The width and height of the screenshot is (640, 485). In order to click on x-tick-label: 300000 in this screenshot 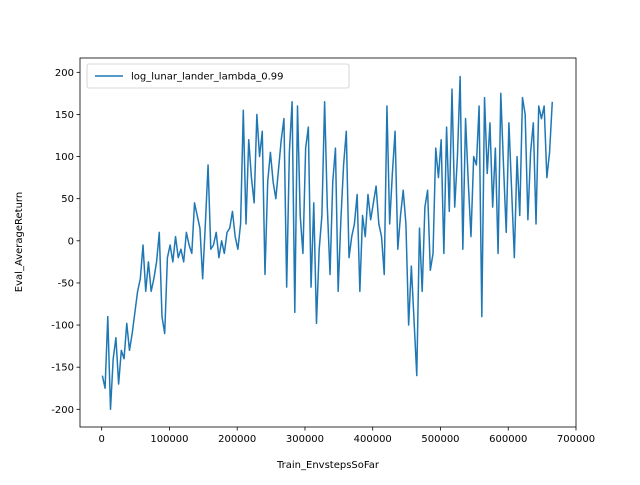, I will do `click(305, 439)`.